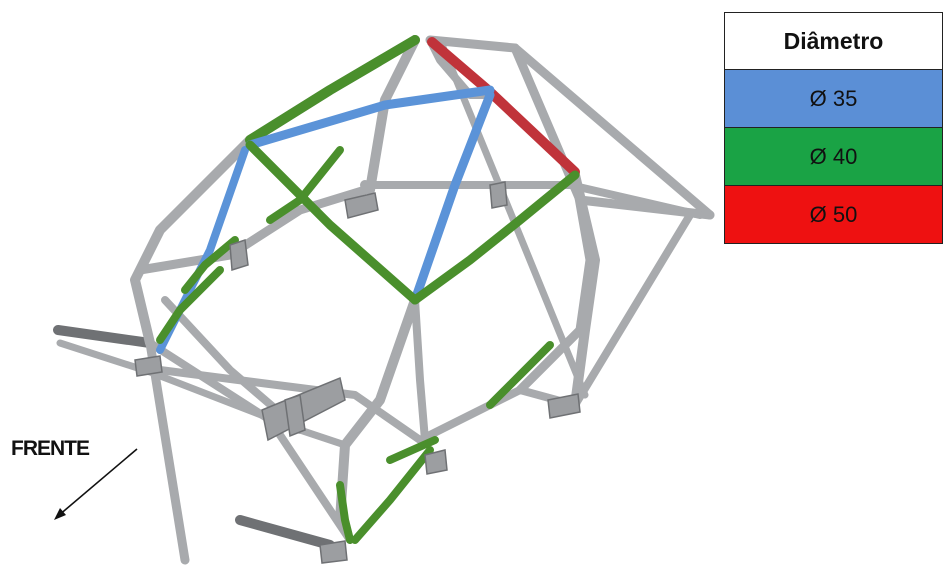 The height and width of the screenshot is (570, 944). What do you see at coordinates (104, 336) in the screenshot?
I see `front-left-foot-bar` at bounding box center [104, 336].